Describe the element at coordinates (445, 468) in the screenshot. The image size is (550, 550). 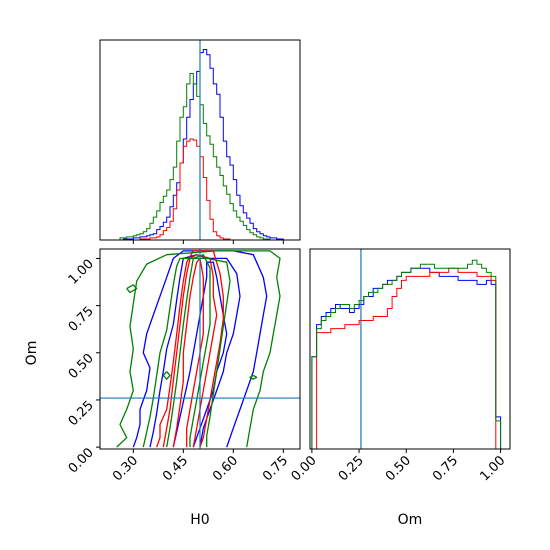
I see `om-x-tick-label: 0.75` at that location.